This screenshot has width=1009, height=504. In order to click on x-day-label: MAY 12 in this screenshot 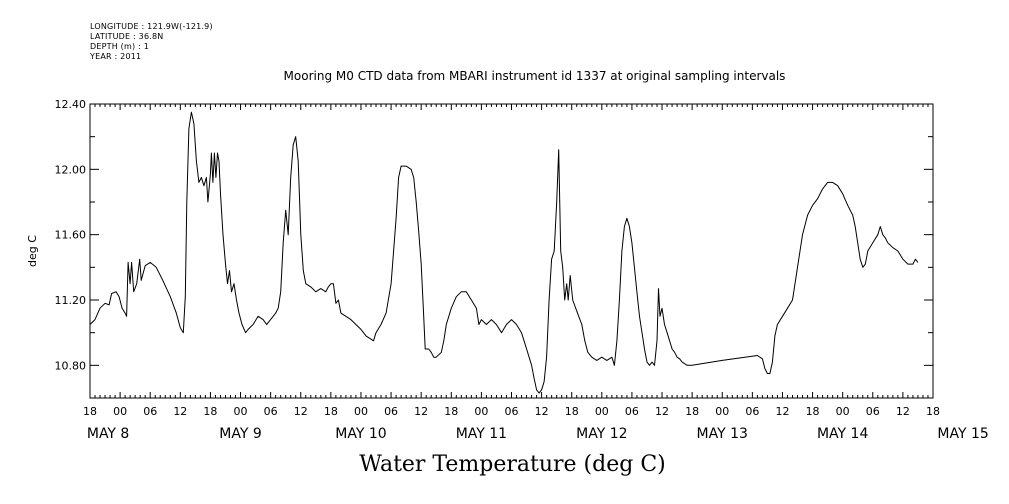, I will do `click(601, 434)`.